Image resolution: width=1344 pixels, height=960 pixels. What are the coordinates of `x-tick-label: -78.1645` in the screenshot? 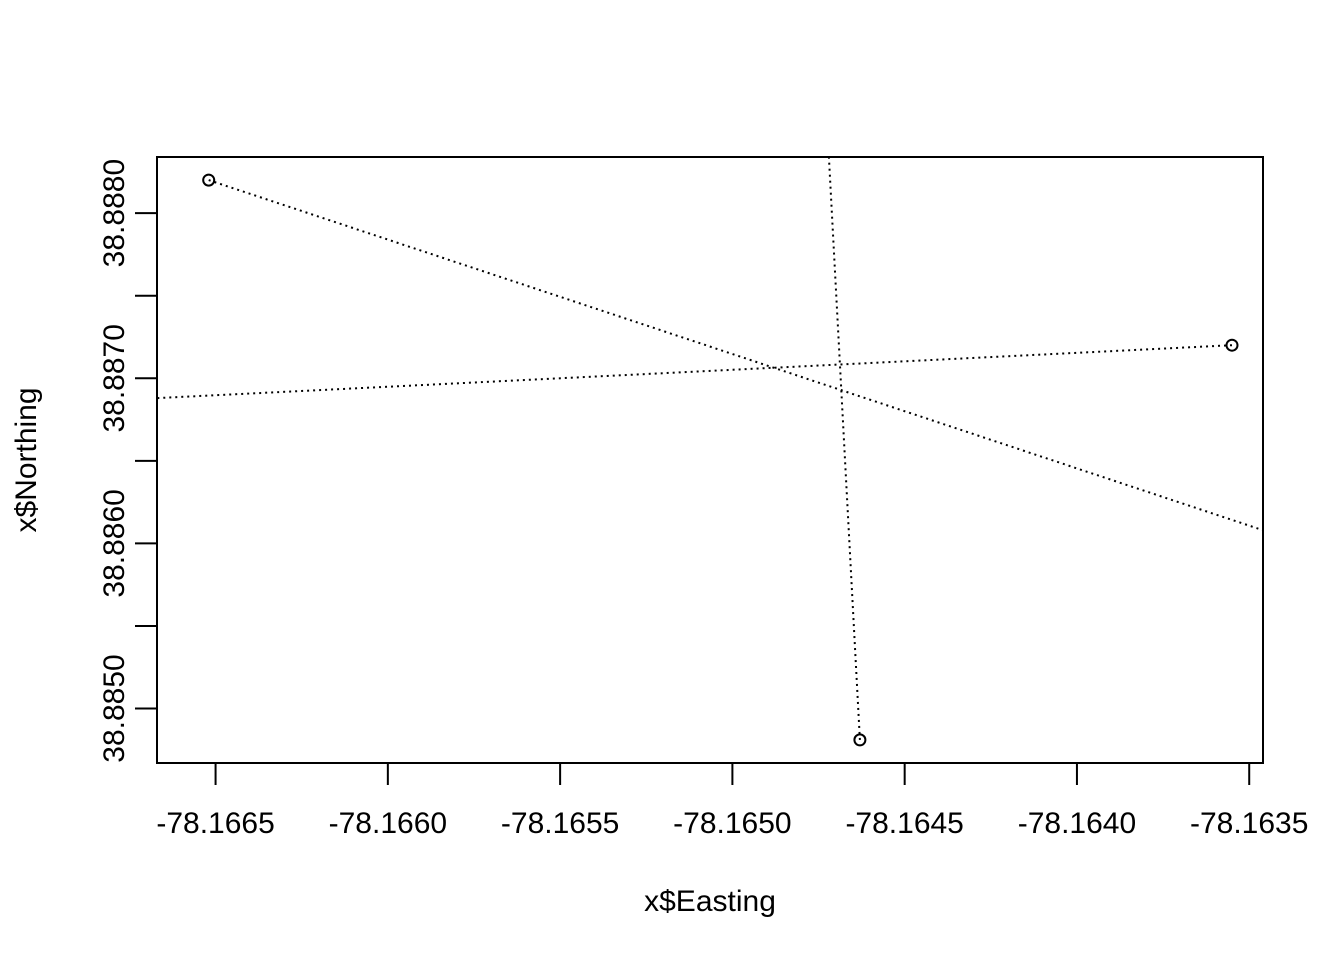 It's located at (904, 823).